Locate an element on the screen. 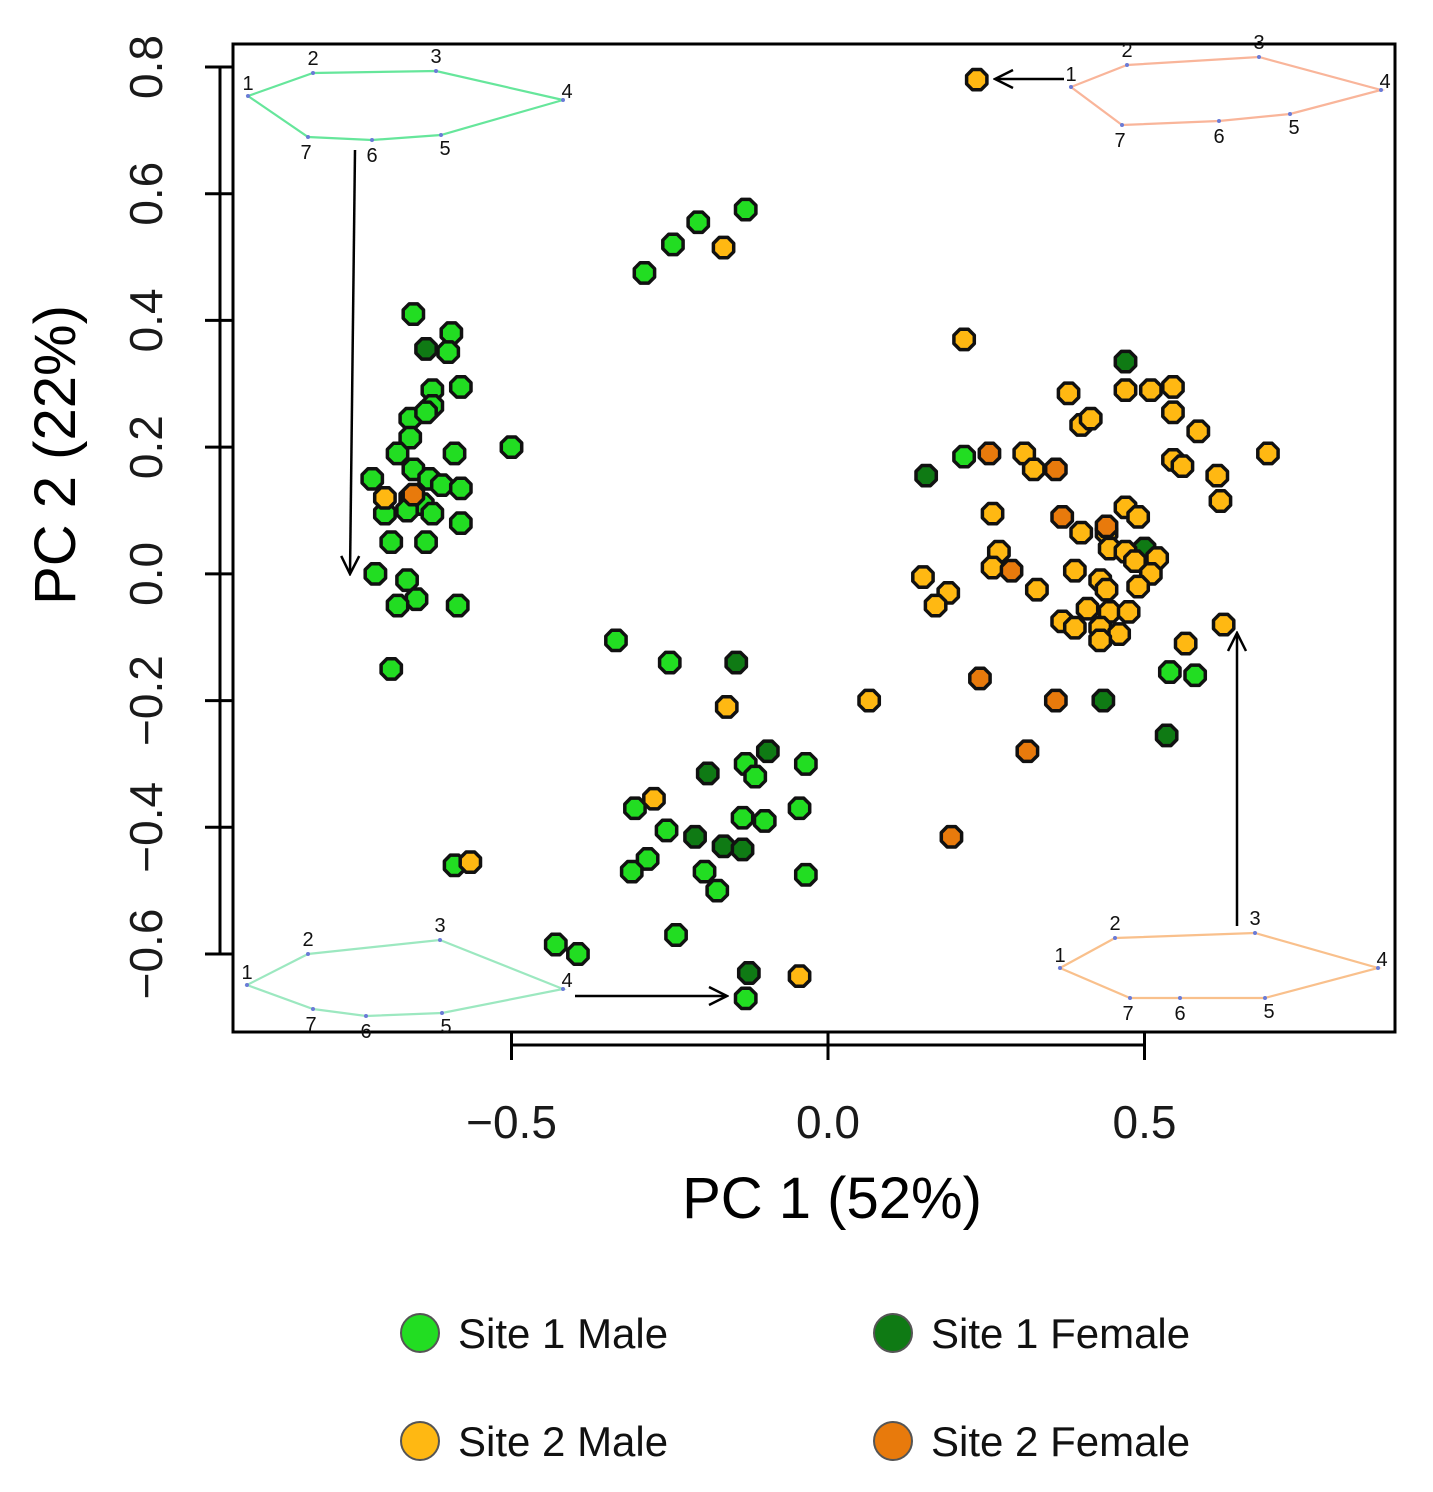  legend-label: Site 1 Male is located at coordinates (563, 1333).